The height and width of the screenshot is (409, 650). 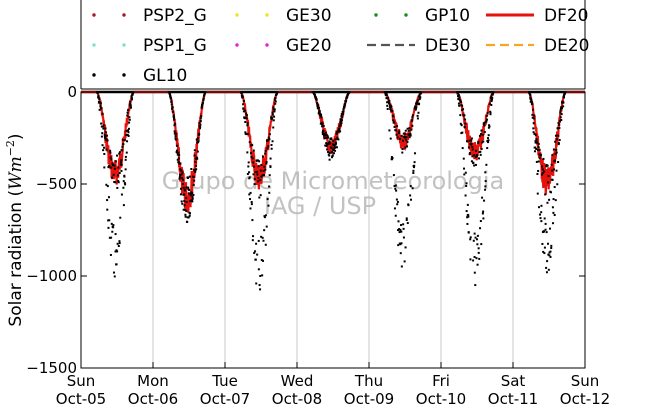 What do you see at coordinates (139, 76) in the screenshot?
I see `legend-entry: GL10` at bounding box center [139, 76].